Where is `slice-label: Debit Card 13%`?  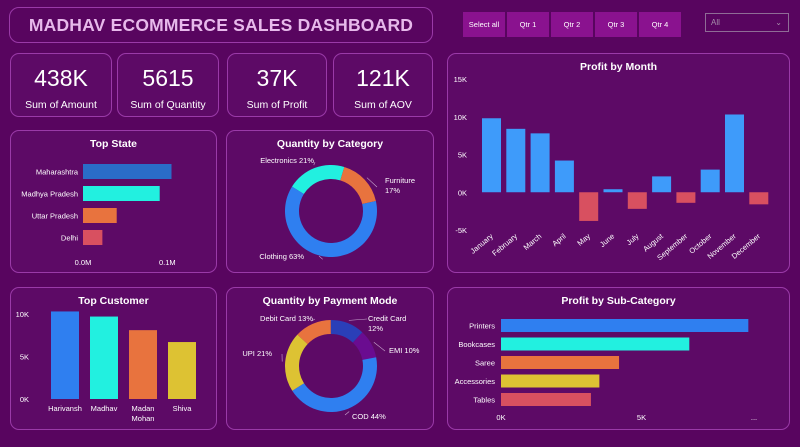
slice-label: Debit Card 13% is located at coordinates (286, 318).